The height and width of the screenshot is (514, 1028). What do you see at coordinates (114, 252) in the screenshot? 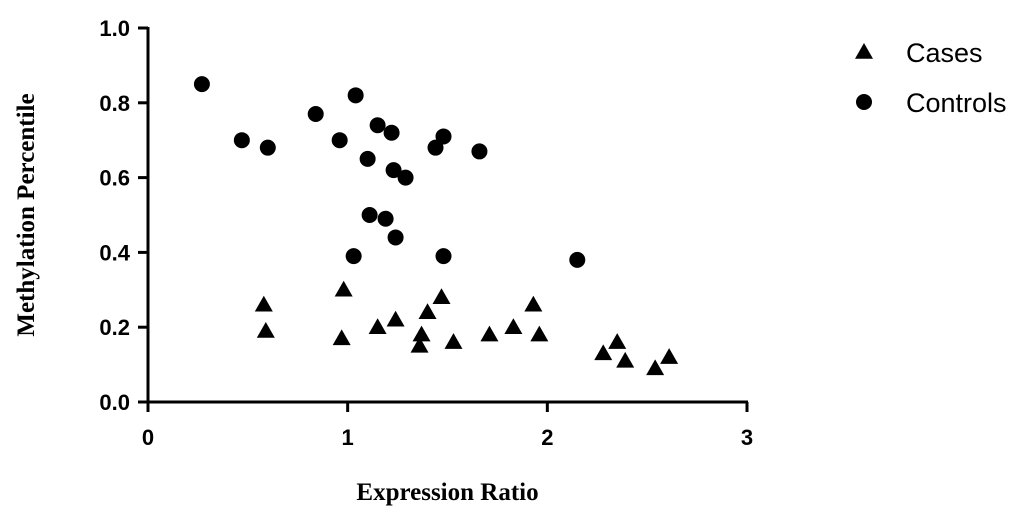
I see `y-tick-label: 0.4` at bounding box center [114, 252].